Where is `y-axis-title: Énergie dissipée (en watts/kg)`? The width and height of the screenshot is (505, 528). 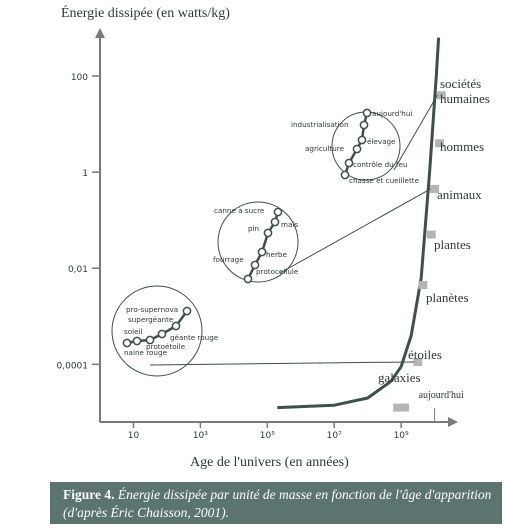 y-axis-title: Énergie dissipée (en watts/kg) is located at coordinates (145, 12).